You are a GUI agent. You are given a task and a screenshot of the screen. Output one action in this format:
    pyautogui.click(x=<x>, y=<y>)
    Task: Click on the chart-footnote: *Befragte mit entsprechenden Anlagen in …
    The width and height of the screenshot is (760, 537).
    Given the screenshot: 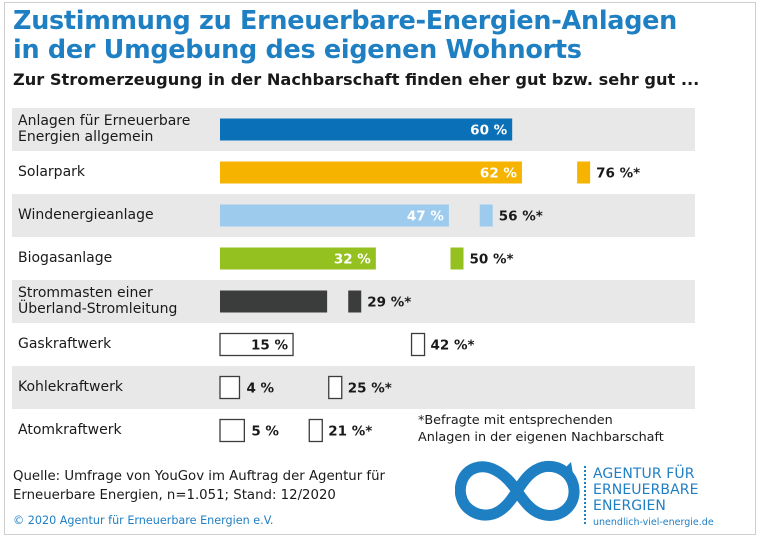 What is the action you would take?
    pyautogui.click(x=541, y=429)
    